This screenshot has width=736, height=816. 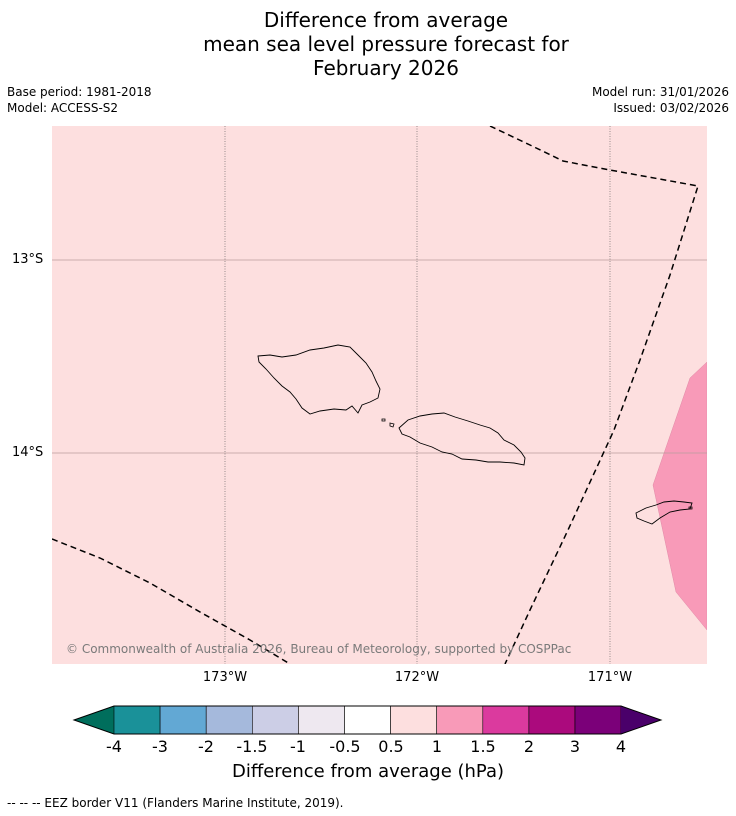 What do you see at coordinates (79, 100) in the screenshot?
I see `meta-left: Base period: 1981-2018 Model: ACCESS-S2` at bounding box center [79, 100].